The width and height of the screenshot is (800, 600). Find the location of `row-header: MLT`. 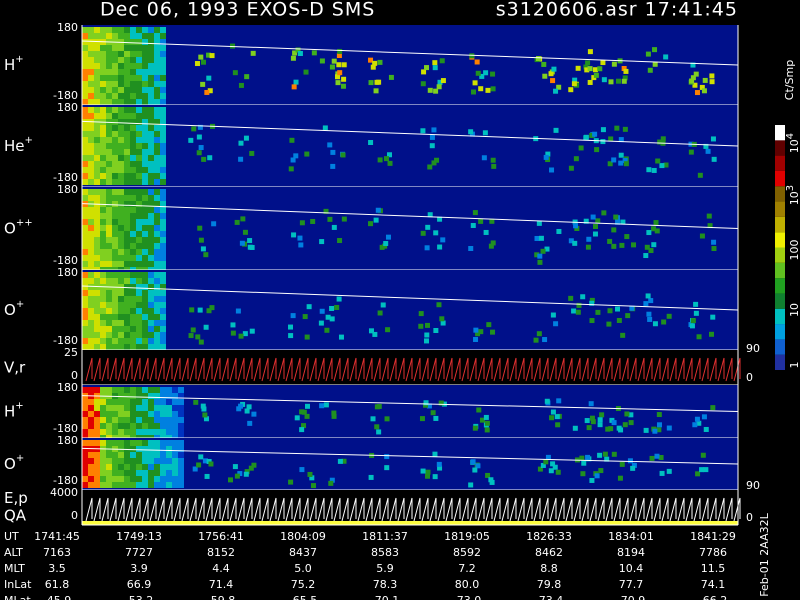

row-header: MLT is located at coordinates (14, 568).